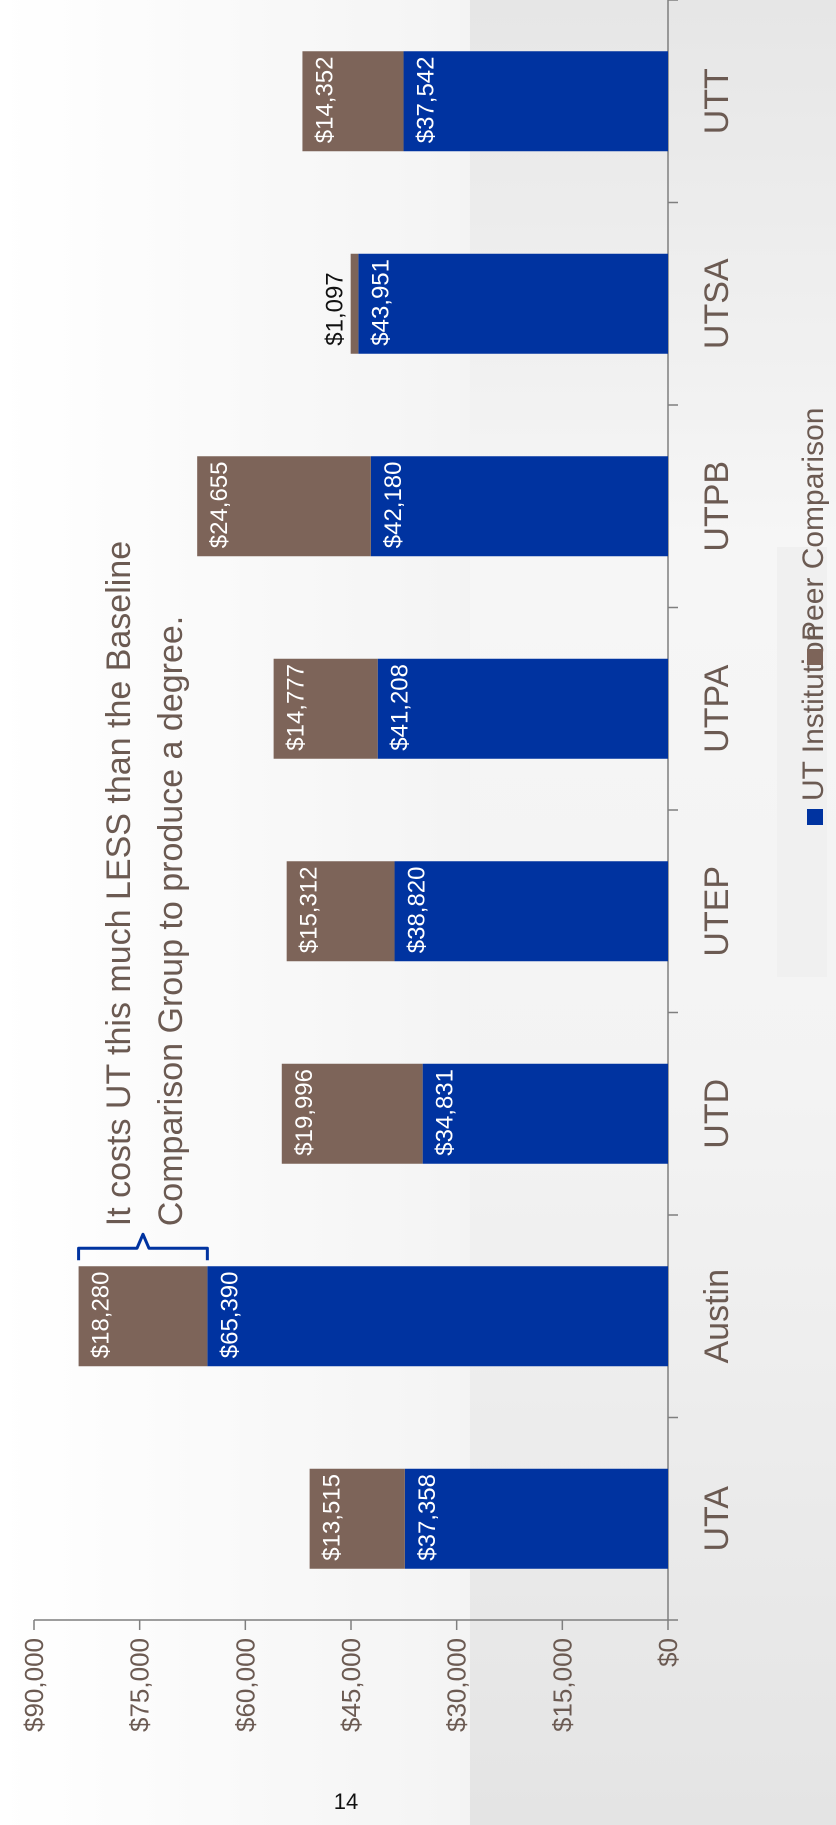  What do you see at coordinates (668, 1652) in the screenshot?
I see `y-tick-label: $0` at bounding box center [668, 1652].